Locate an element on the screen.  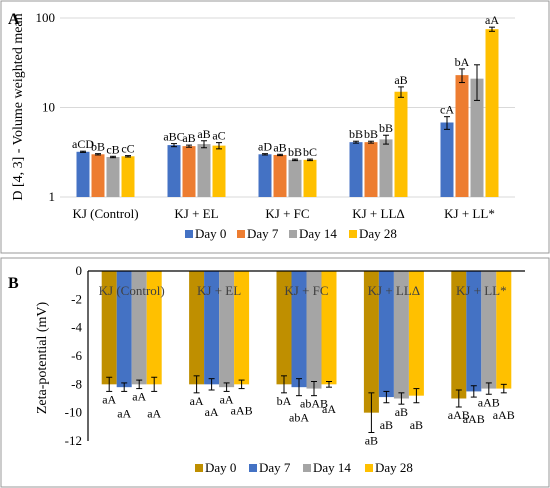
data-label: bC is located at coordinates (310, 152).